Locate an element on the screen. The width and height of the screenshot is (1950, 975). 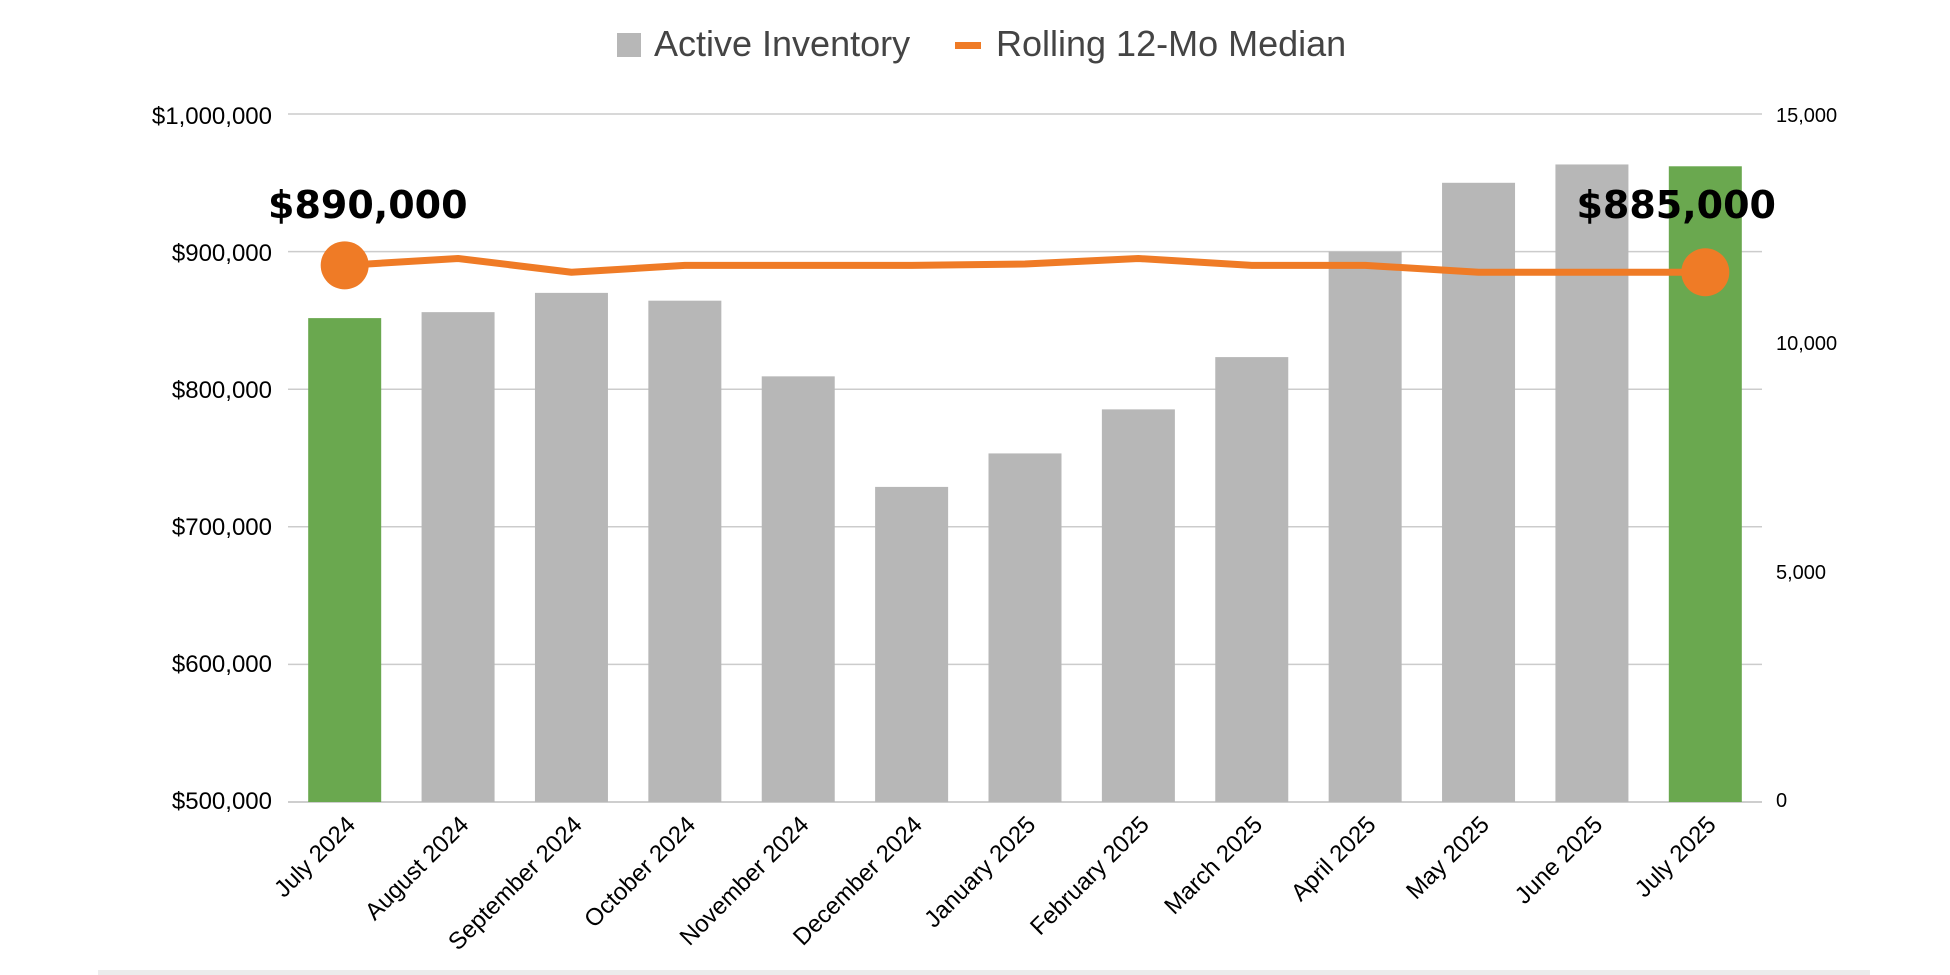
bar-april-2025 is located at coordinates (1365, 527).